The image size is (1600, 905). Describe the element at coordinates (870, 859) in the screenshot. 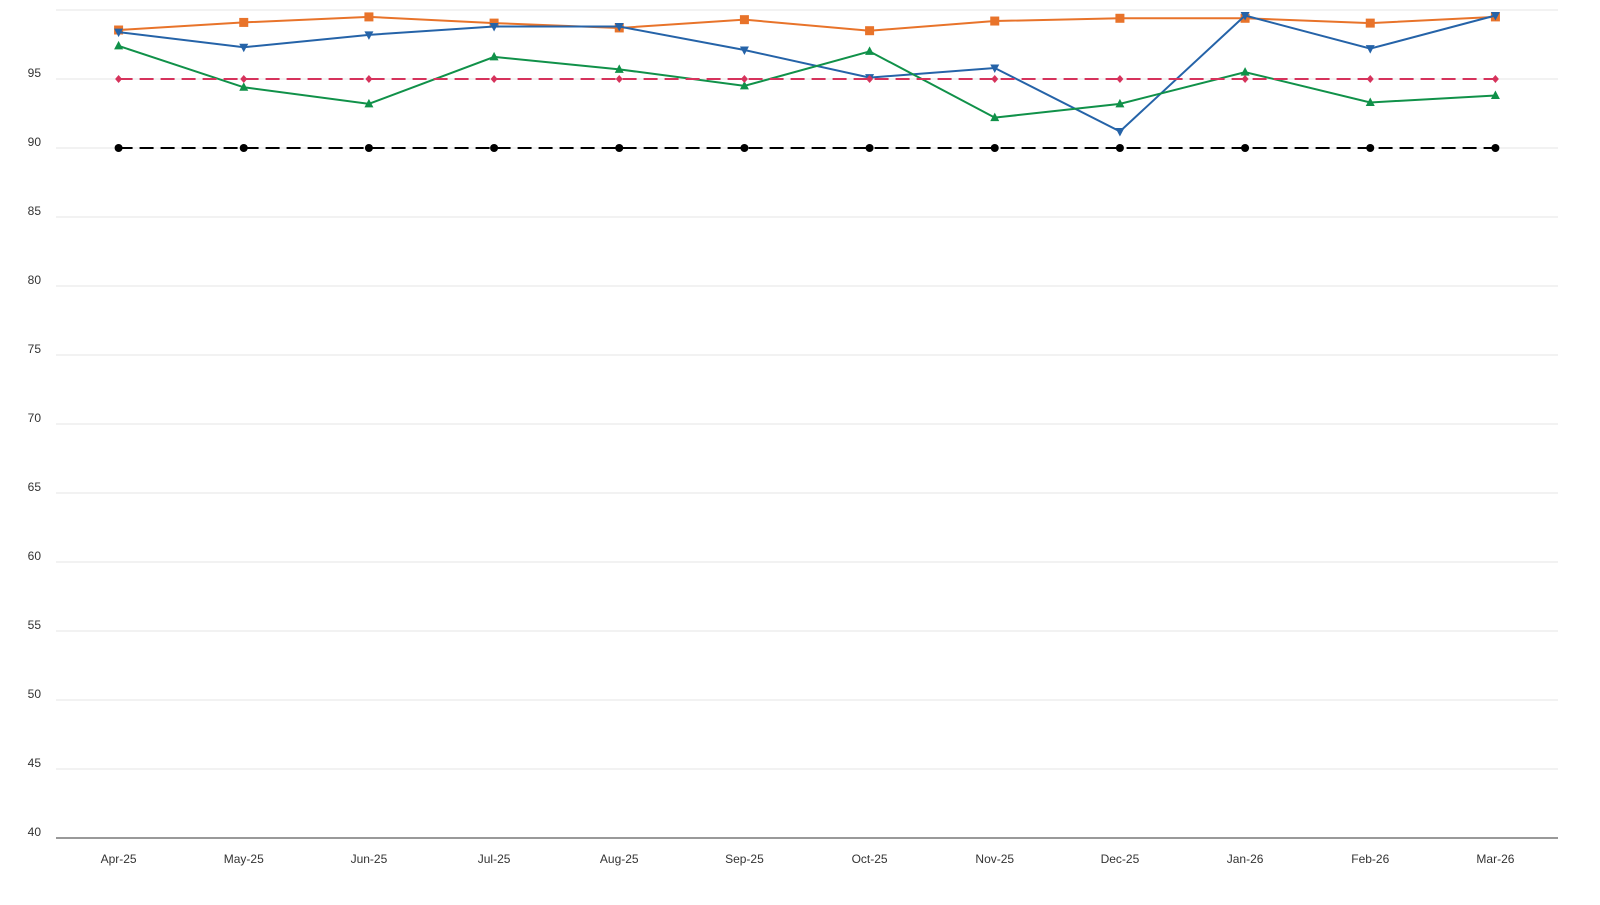

I see `x-tick-label: Oct-25` at that location.